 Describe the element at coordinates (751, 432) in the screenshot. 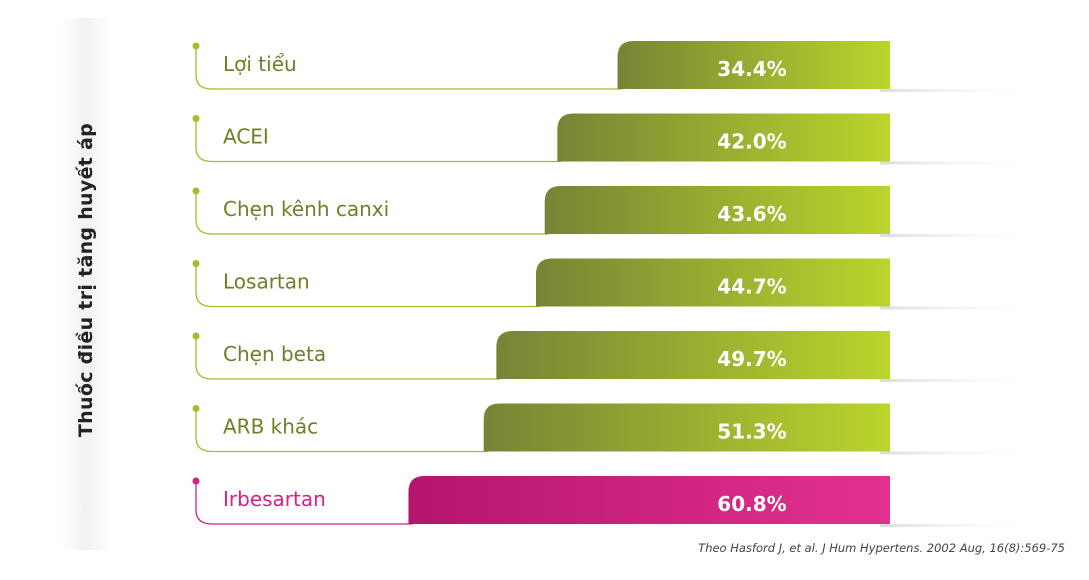

I see `value-label: 51.3%` at that location.